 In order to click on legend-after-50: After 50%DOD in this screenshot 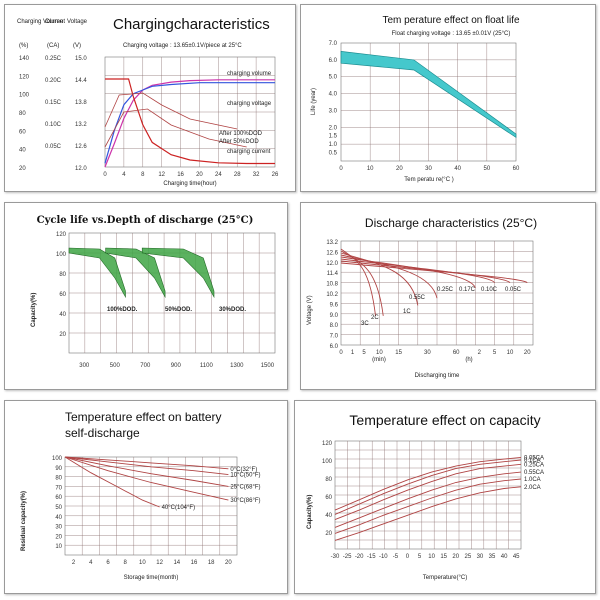, I will do `click(239, 142)`.